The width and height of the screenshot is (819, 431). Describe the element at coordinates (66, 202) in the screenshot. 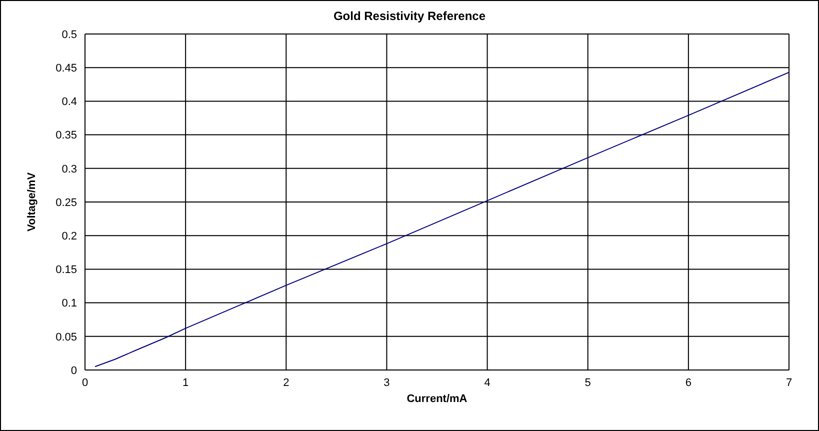

I see `y-tick-label: 0.25` at that location.